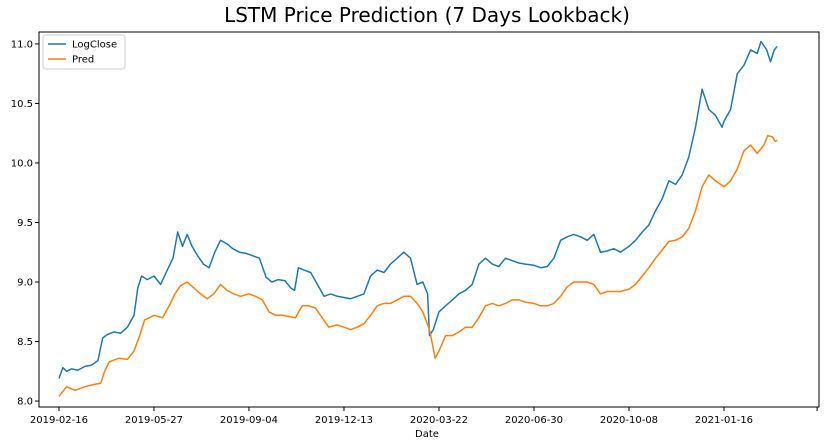  What do you see at coordinates (59, 420) in the screenshot?
I see `x-tick-label: 2019-02-16` at bounding box center [59, 420].